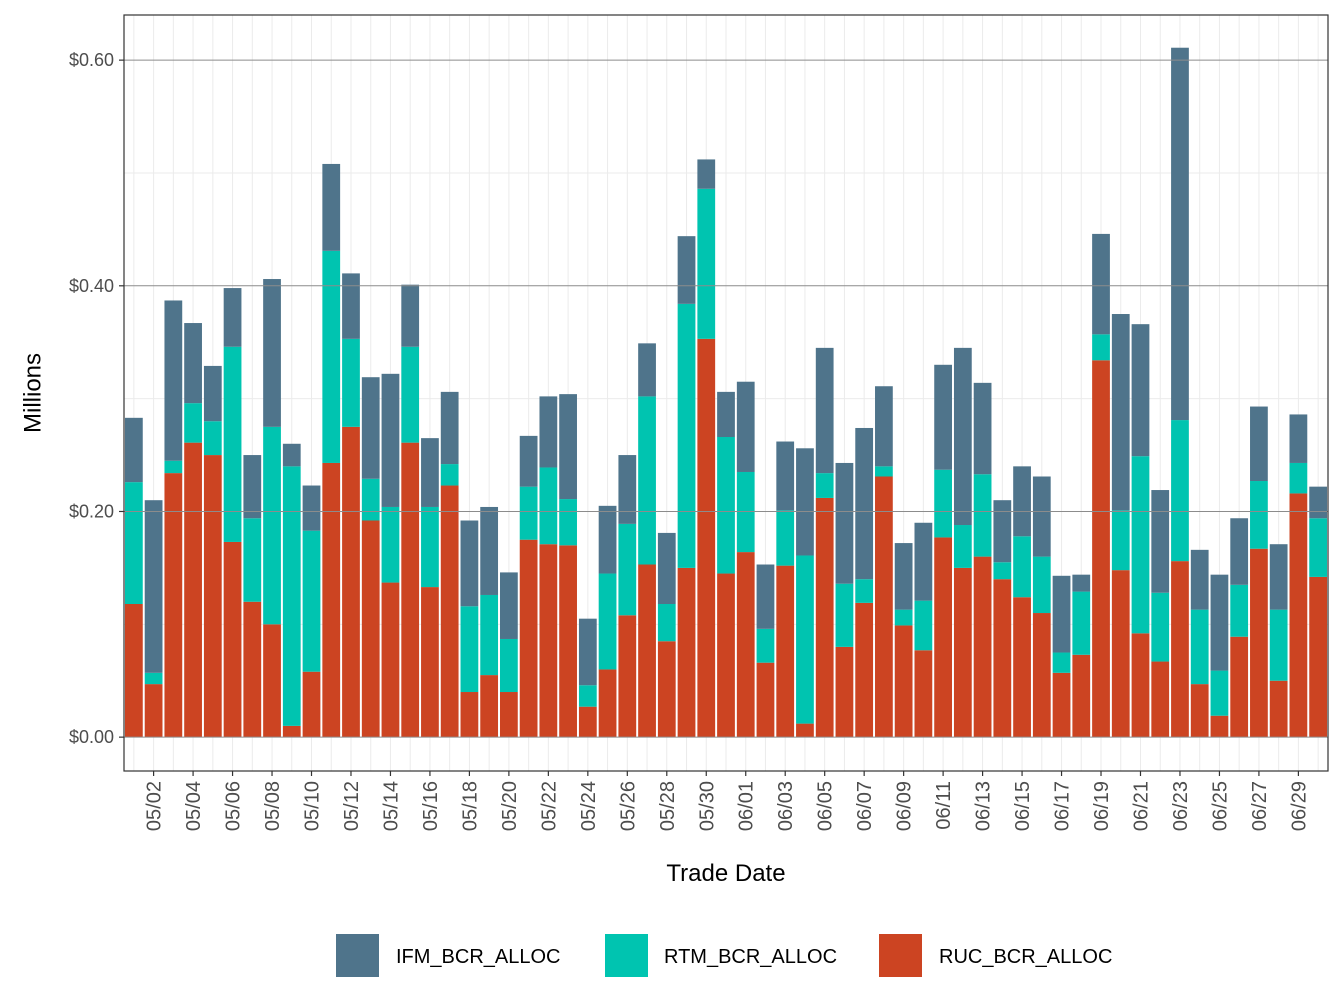 This screenshot has width=1344, height=1008. I want to click on x-tick-label: 05/10, so click(313, 806).